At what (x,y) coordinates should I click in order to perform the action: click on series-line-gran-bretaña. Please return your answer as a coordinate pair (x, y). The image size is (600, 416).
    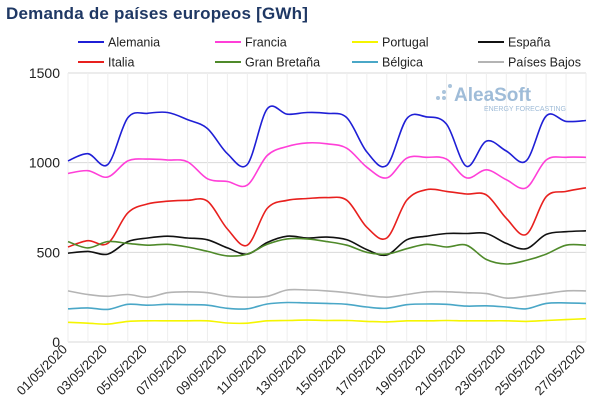
    Looking at the image, I should click on (327, 251).